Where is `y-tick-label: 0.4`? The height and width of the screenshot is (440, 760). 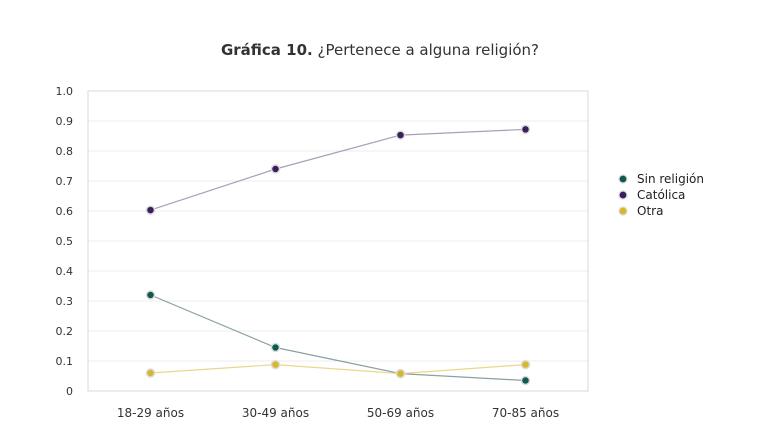 y-tick-label: 0.4 is located at coordinates (65, 271).